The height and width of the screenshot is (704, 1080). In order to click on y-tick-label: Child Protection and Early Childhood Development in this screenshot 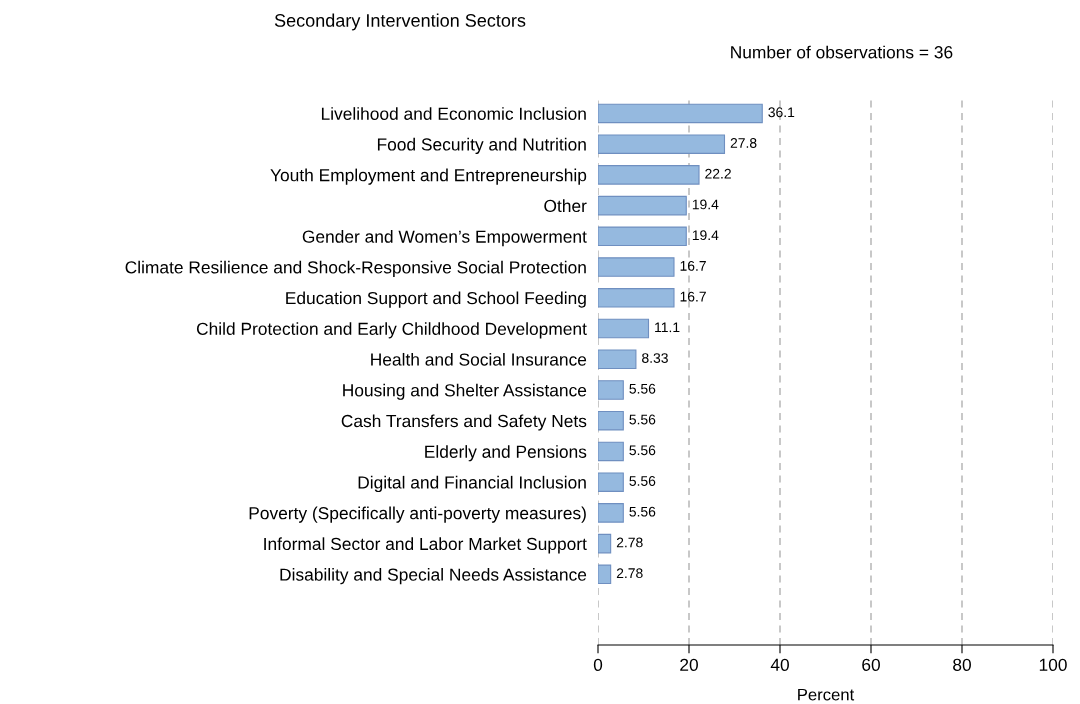, I will do `click(391, 330)`.